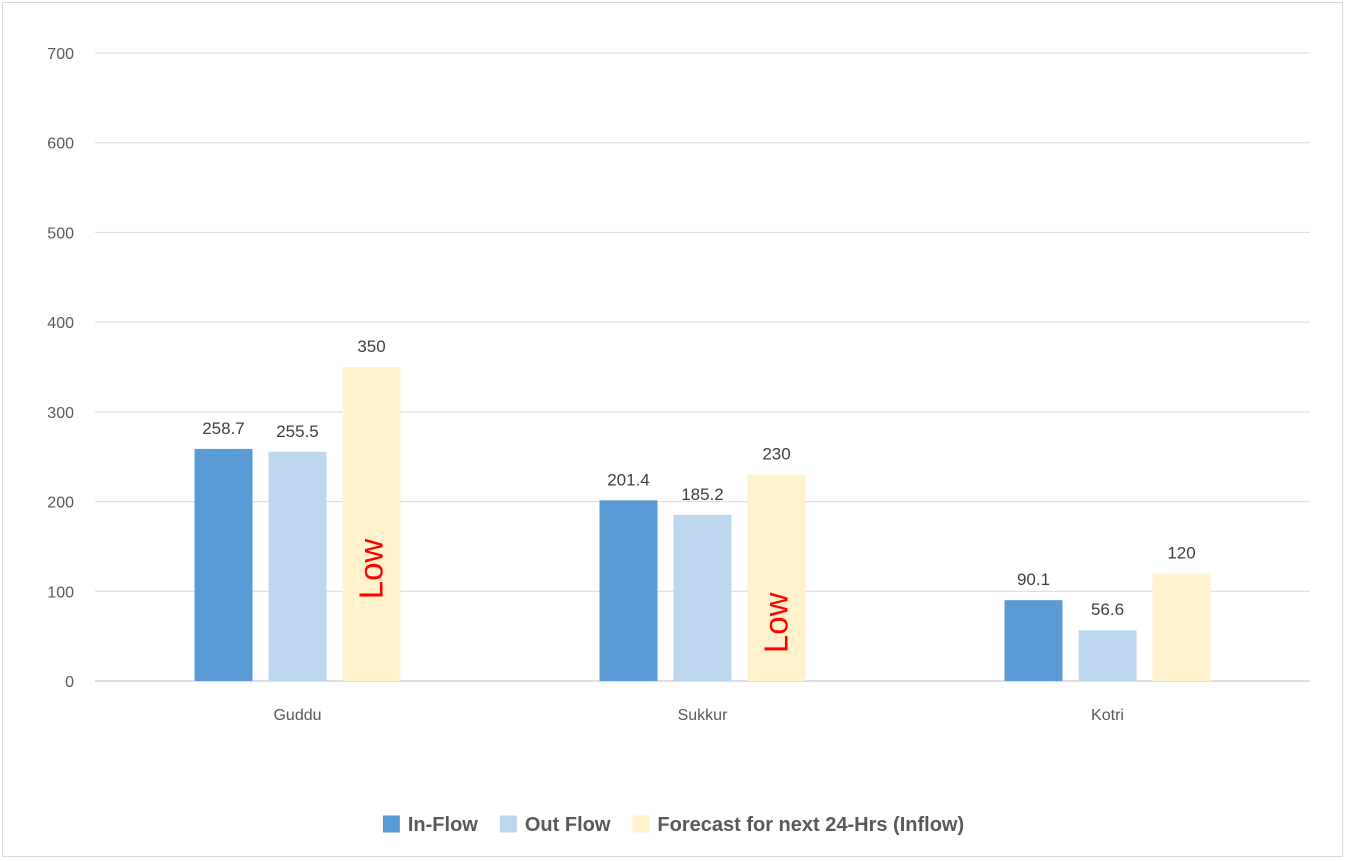 The image size is (1347, 861). Describe the element at coordinates (568, 825) in the screenshot. I see `legend-label: Out Flow` at that location.